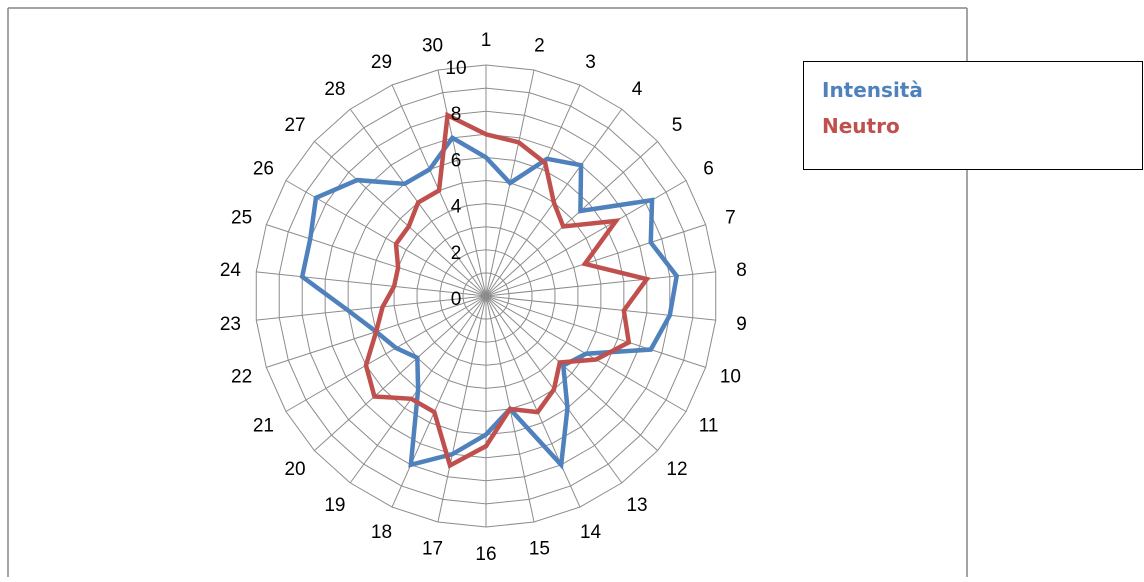 The width and height of the screenshot is (1144, 582). What do you see at coordinates (973, 115) in the screenshot?
I see `legend: Intensità Neutro` at bounding box center [973, 115].